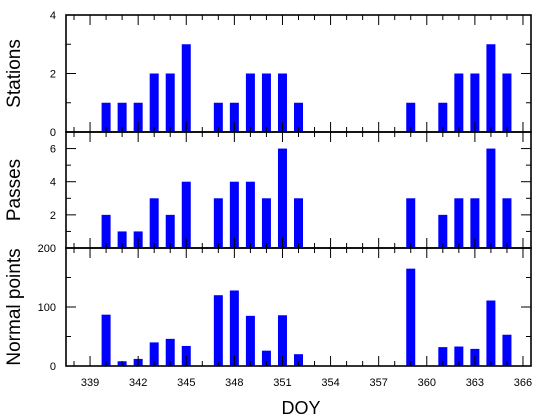 This screenshot has width=550, height=420. Describe the element at coordinates (306, 383) in the screenshot. I see `x-axis: 339 342 345 348 351 354 357 360 363 366` at that location.